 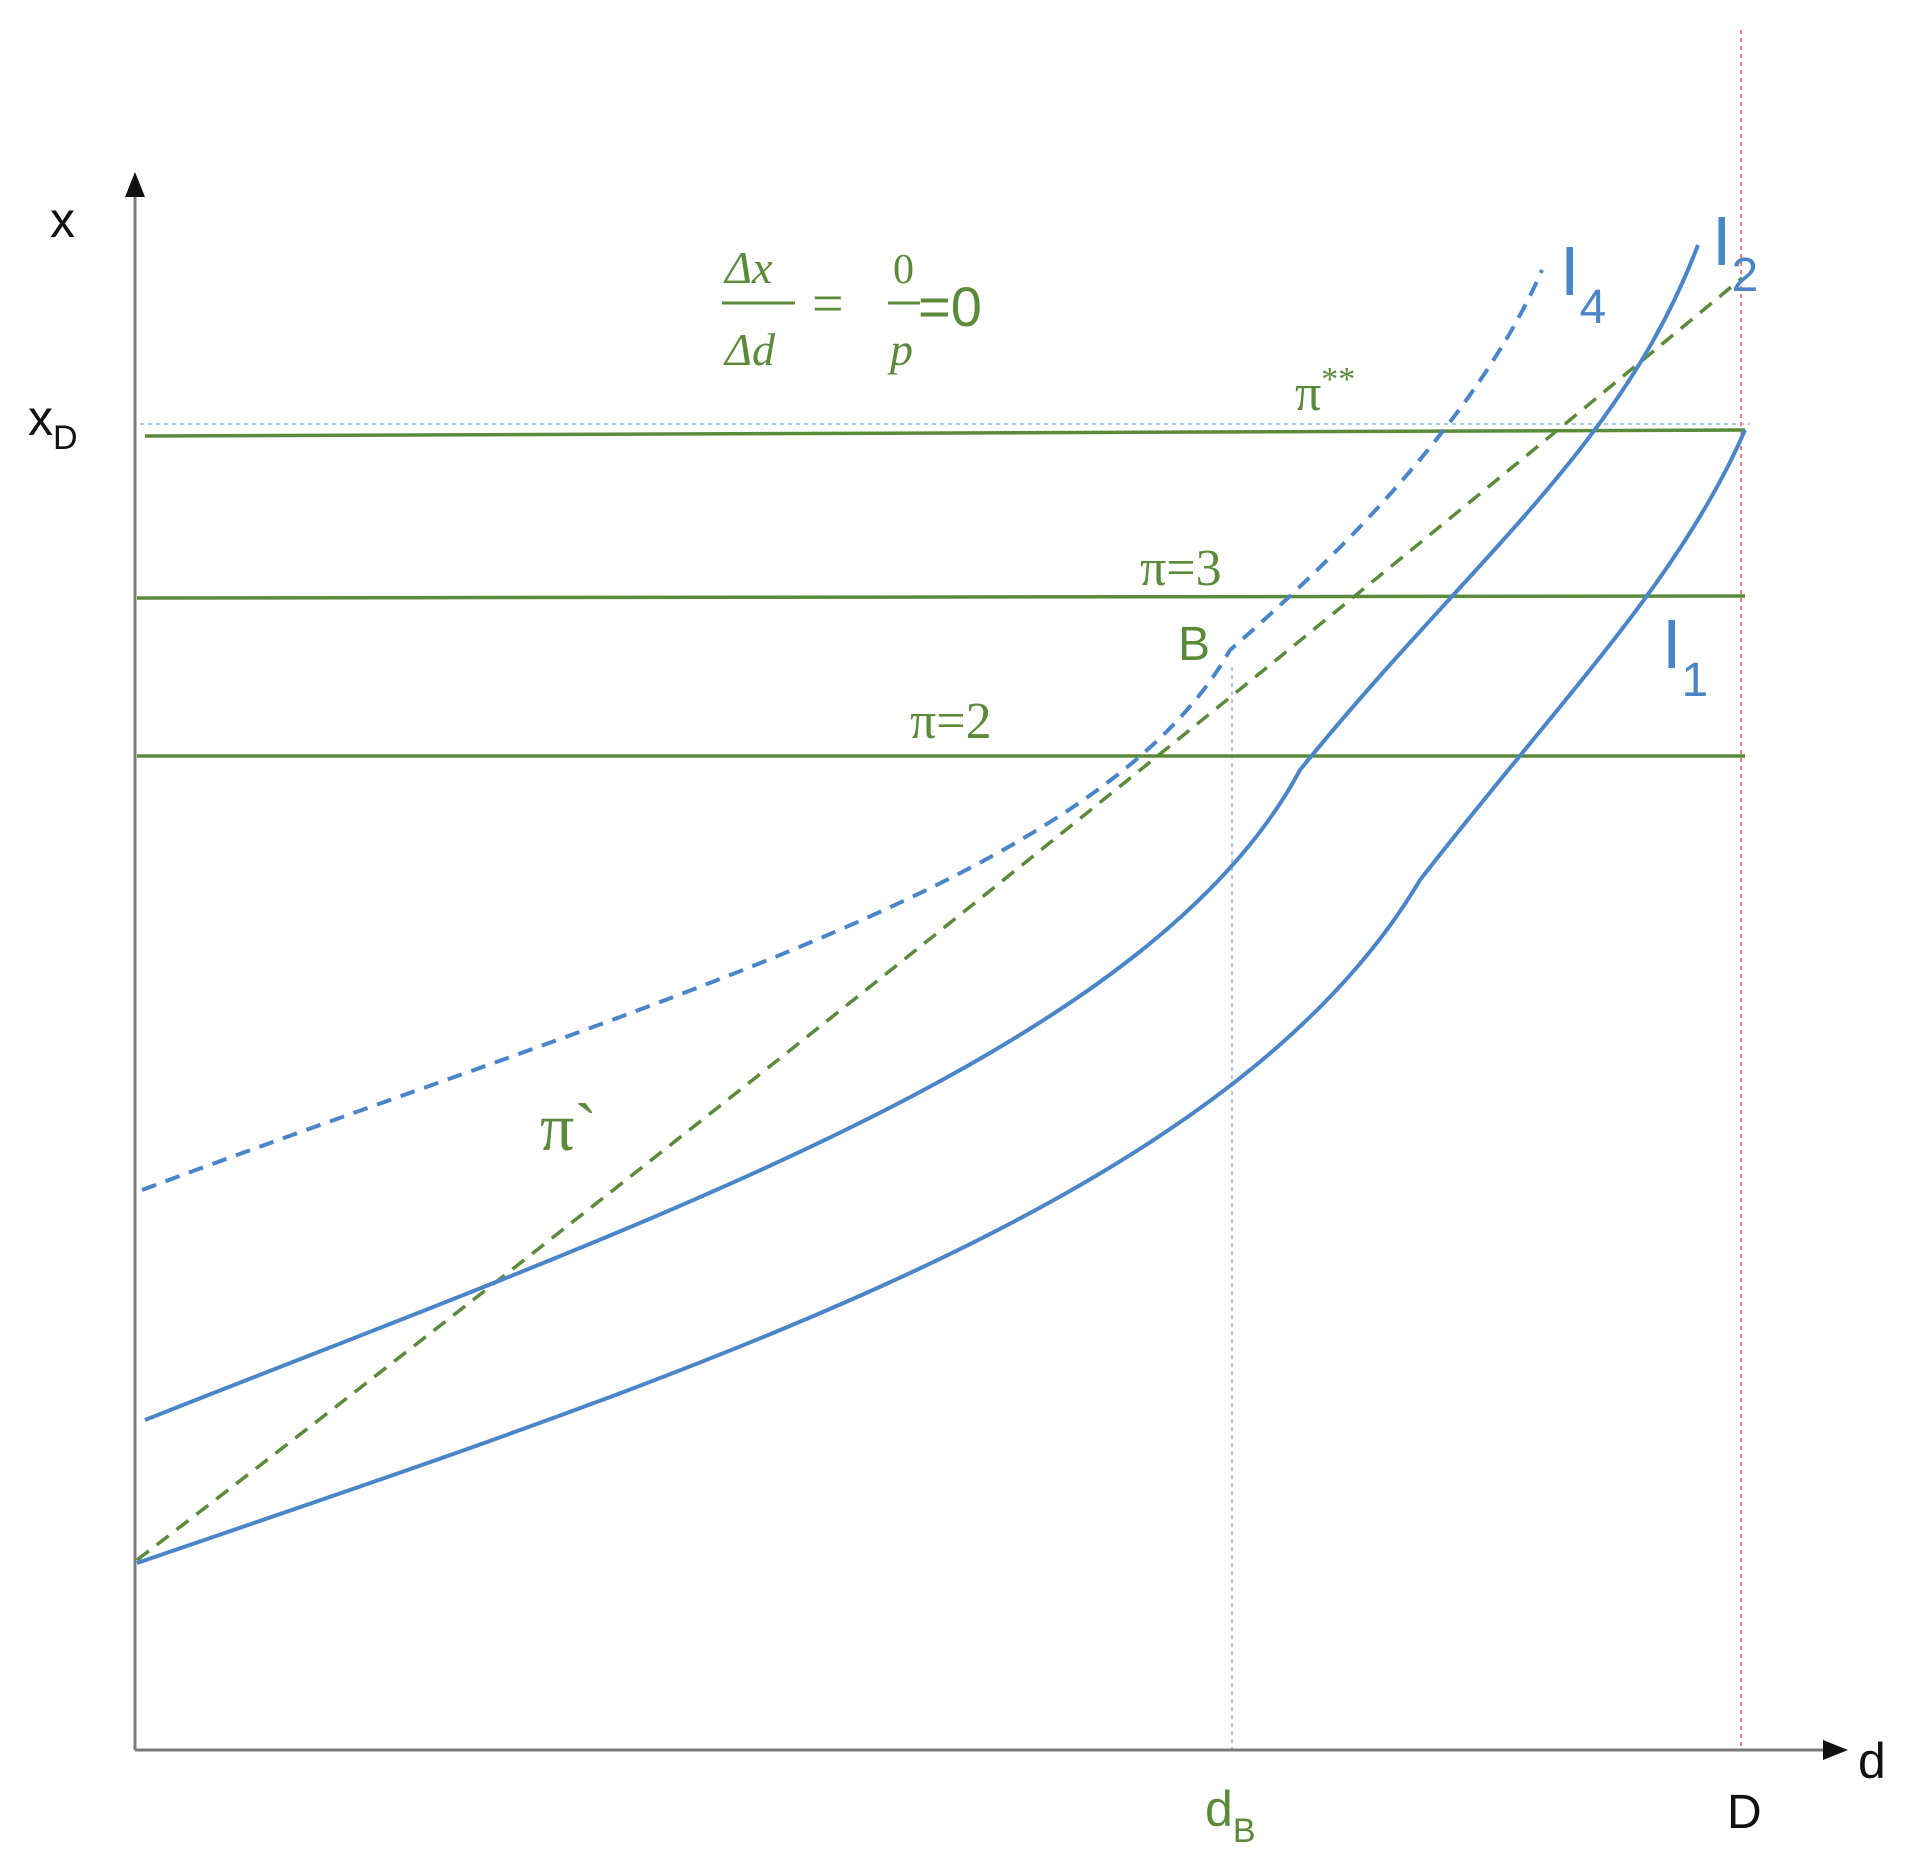 What do you see at coordinates (1592, 307) in the screenshot?
I see `I4-sub: 4` at bounding box center [1592, 307].